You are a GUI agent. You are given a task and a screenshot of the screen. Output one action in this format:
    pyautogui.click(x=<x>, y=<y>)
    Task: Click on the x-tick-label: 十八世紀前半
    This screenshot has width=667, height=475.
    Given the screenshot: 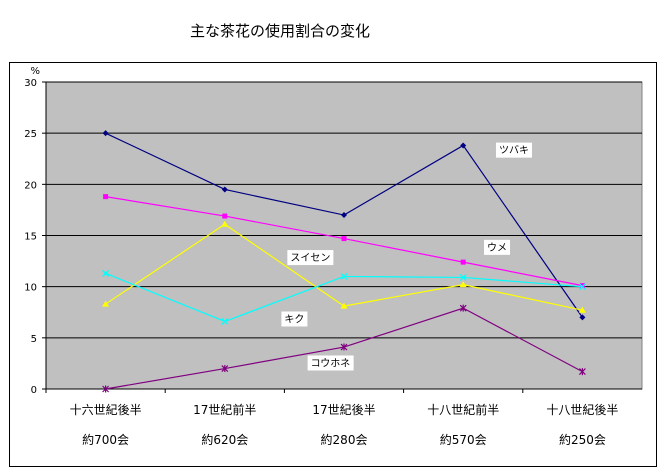 What is the action you would take?
    pyautogui.click(x=463, y=409)
    